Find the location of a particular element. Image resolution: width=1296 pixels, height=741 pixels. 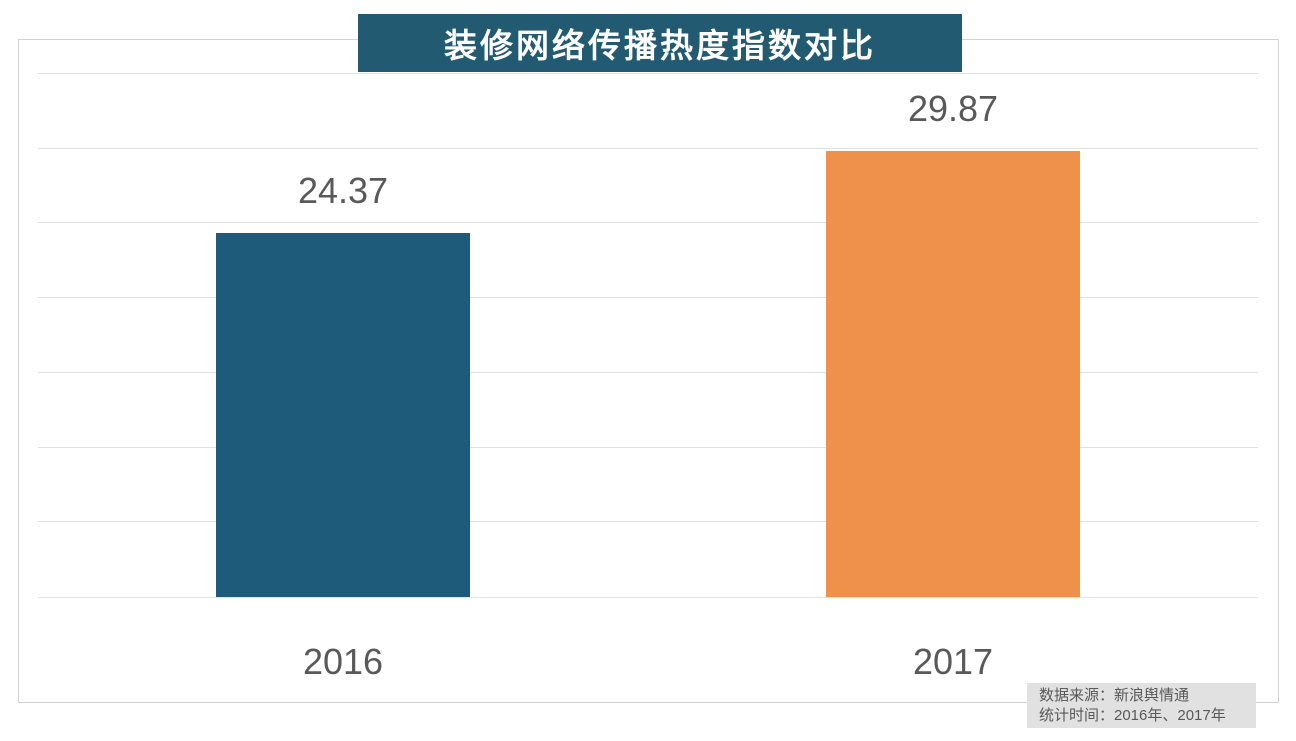

chart-title: 装修网络传播热度指数对比 is located at coordinates (660, 45).